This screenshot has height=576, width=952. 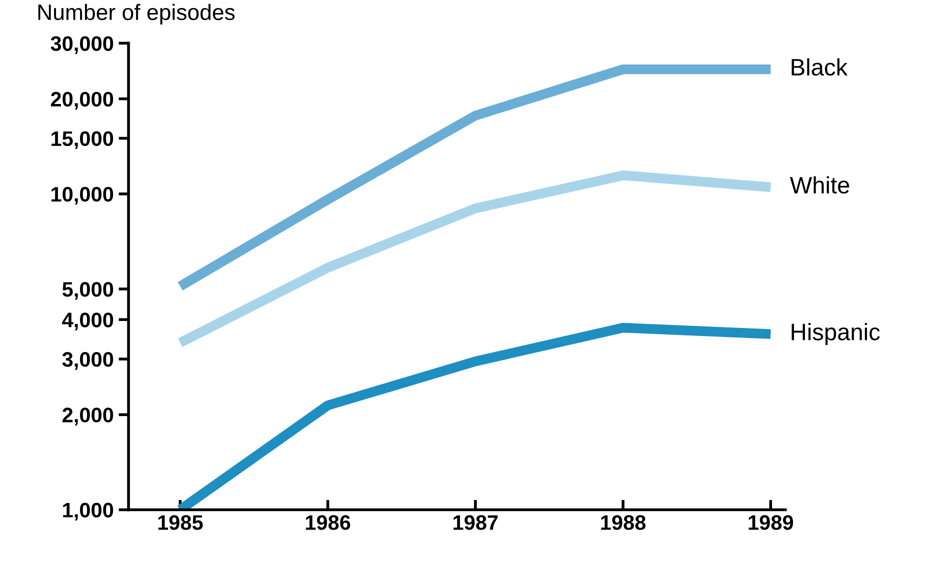 I want to click on y-tick-label: 1,000, so click(x=88, y=511).